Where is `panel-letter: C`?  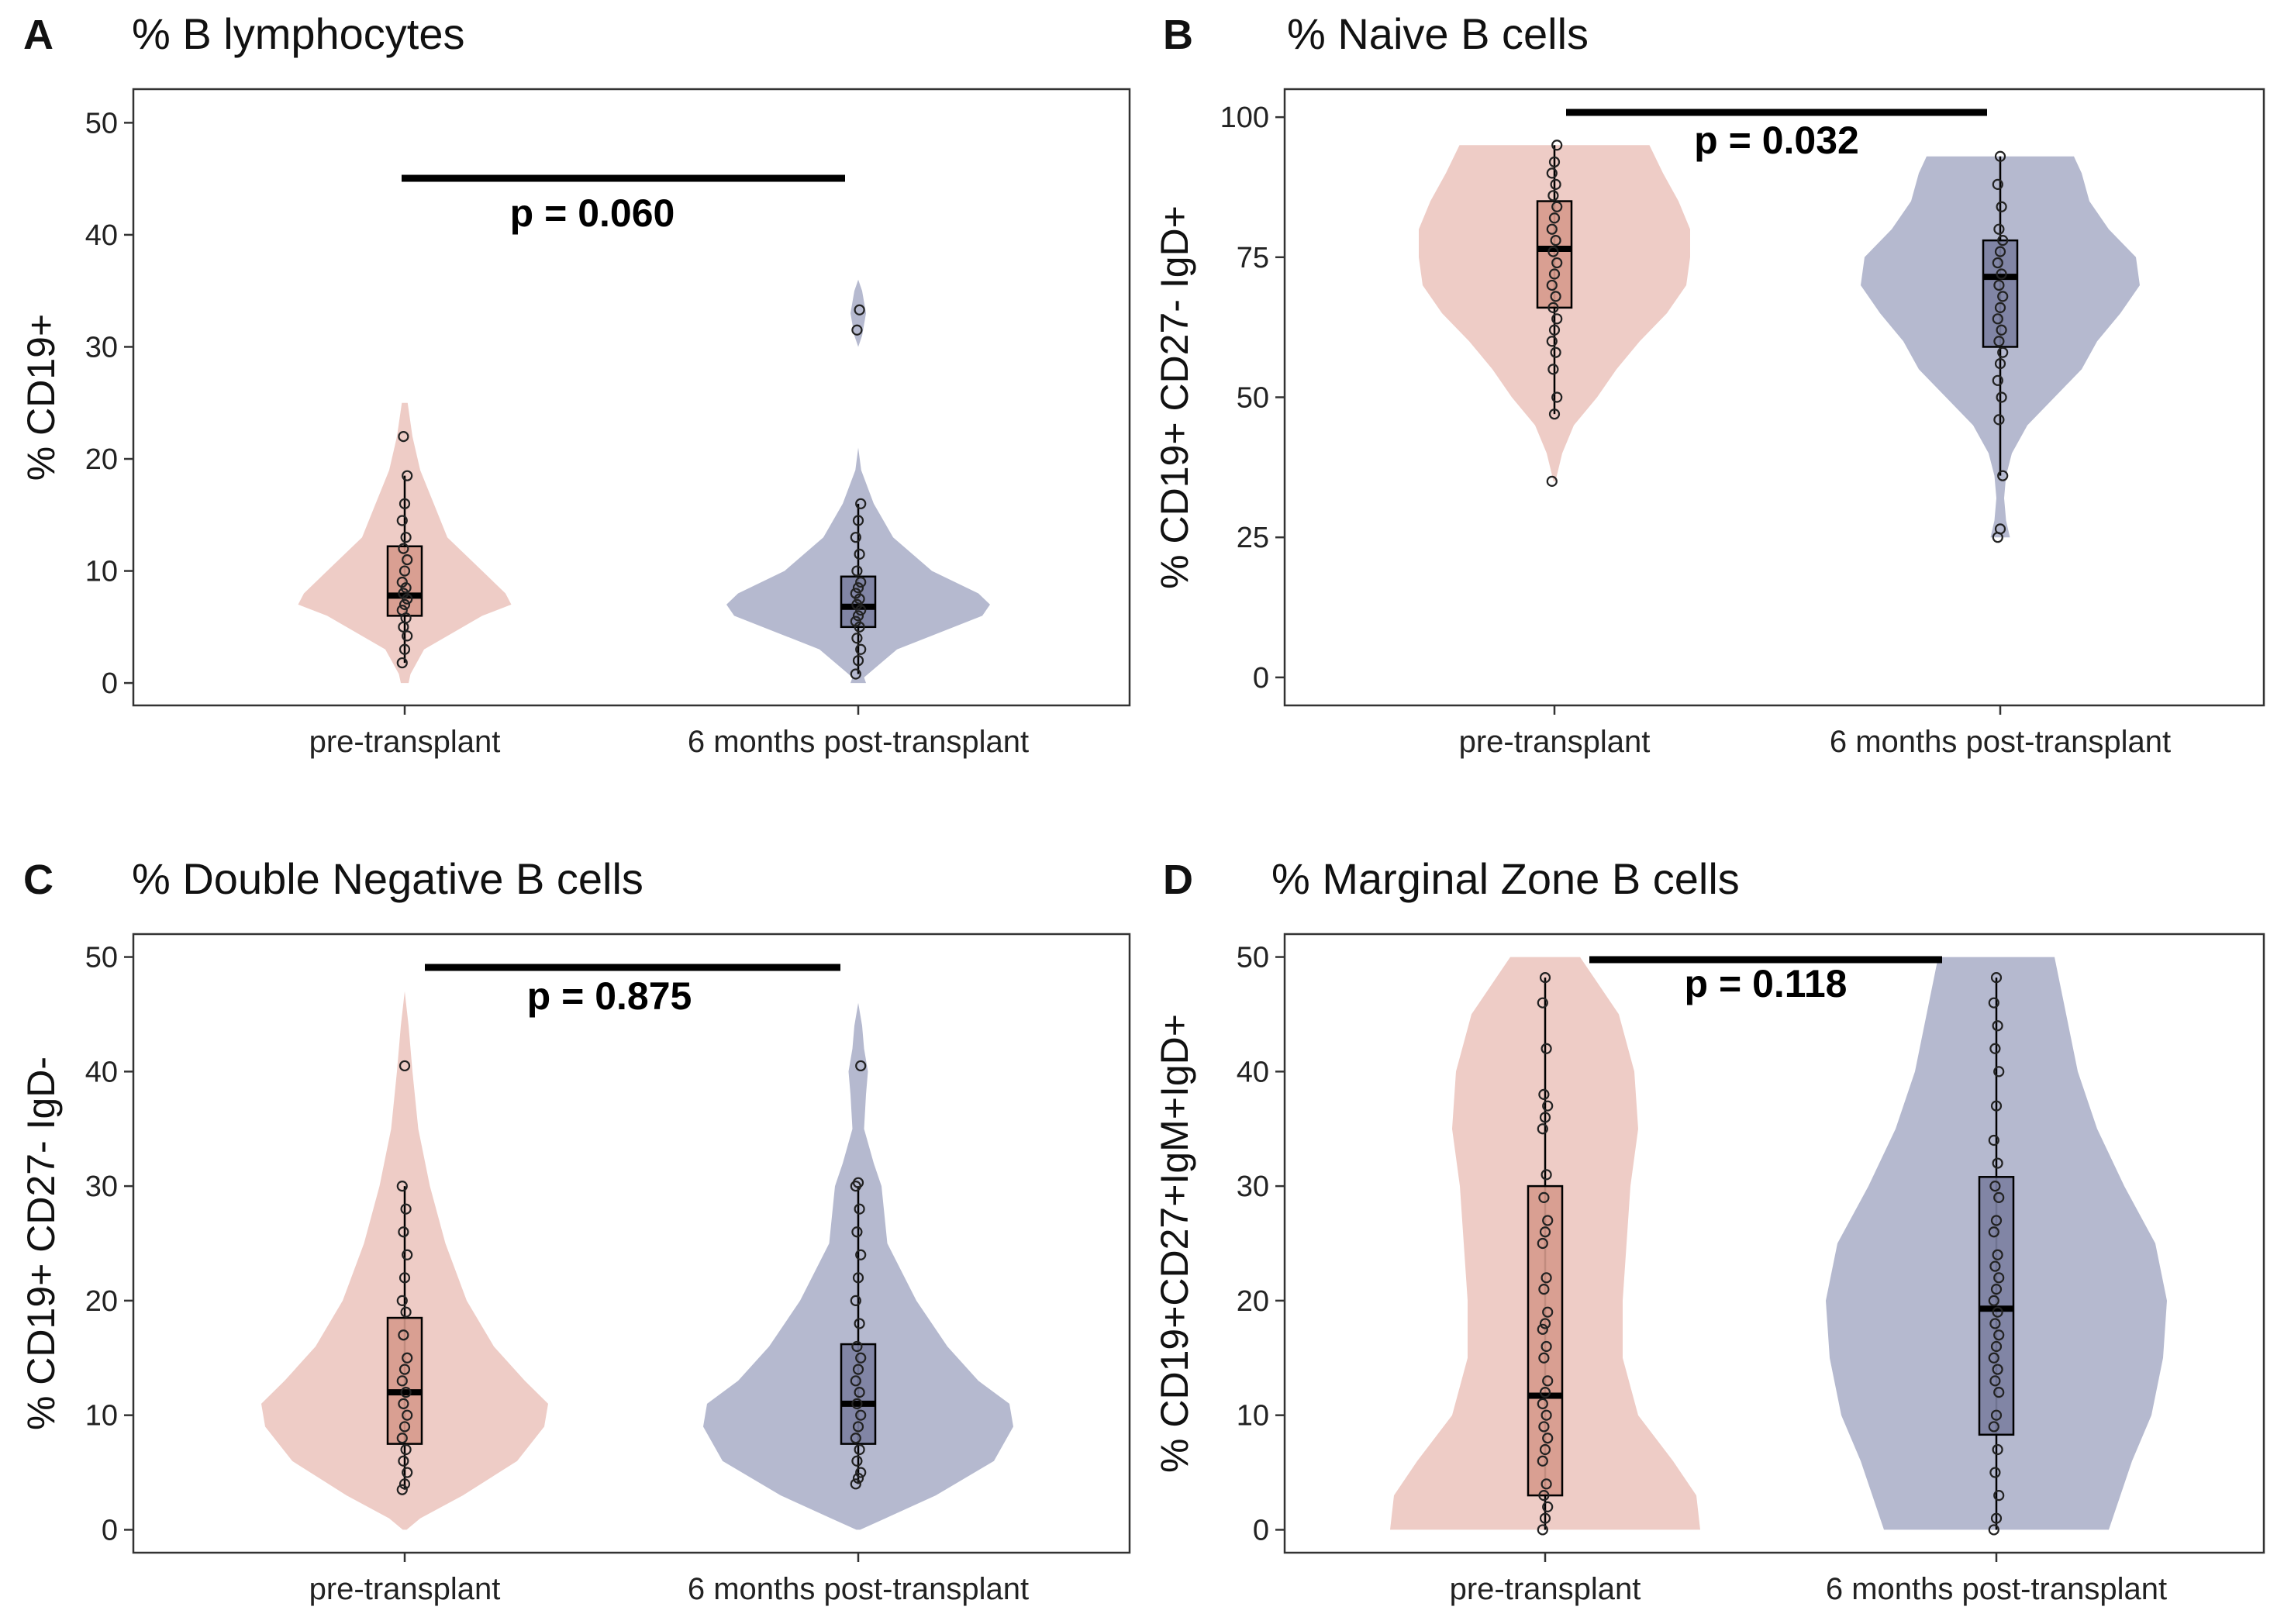 panel-letter: C is located at coordinates (38, 880).